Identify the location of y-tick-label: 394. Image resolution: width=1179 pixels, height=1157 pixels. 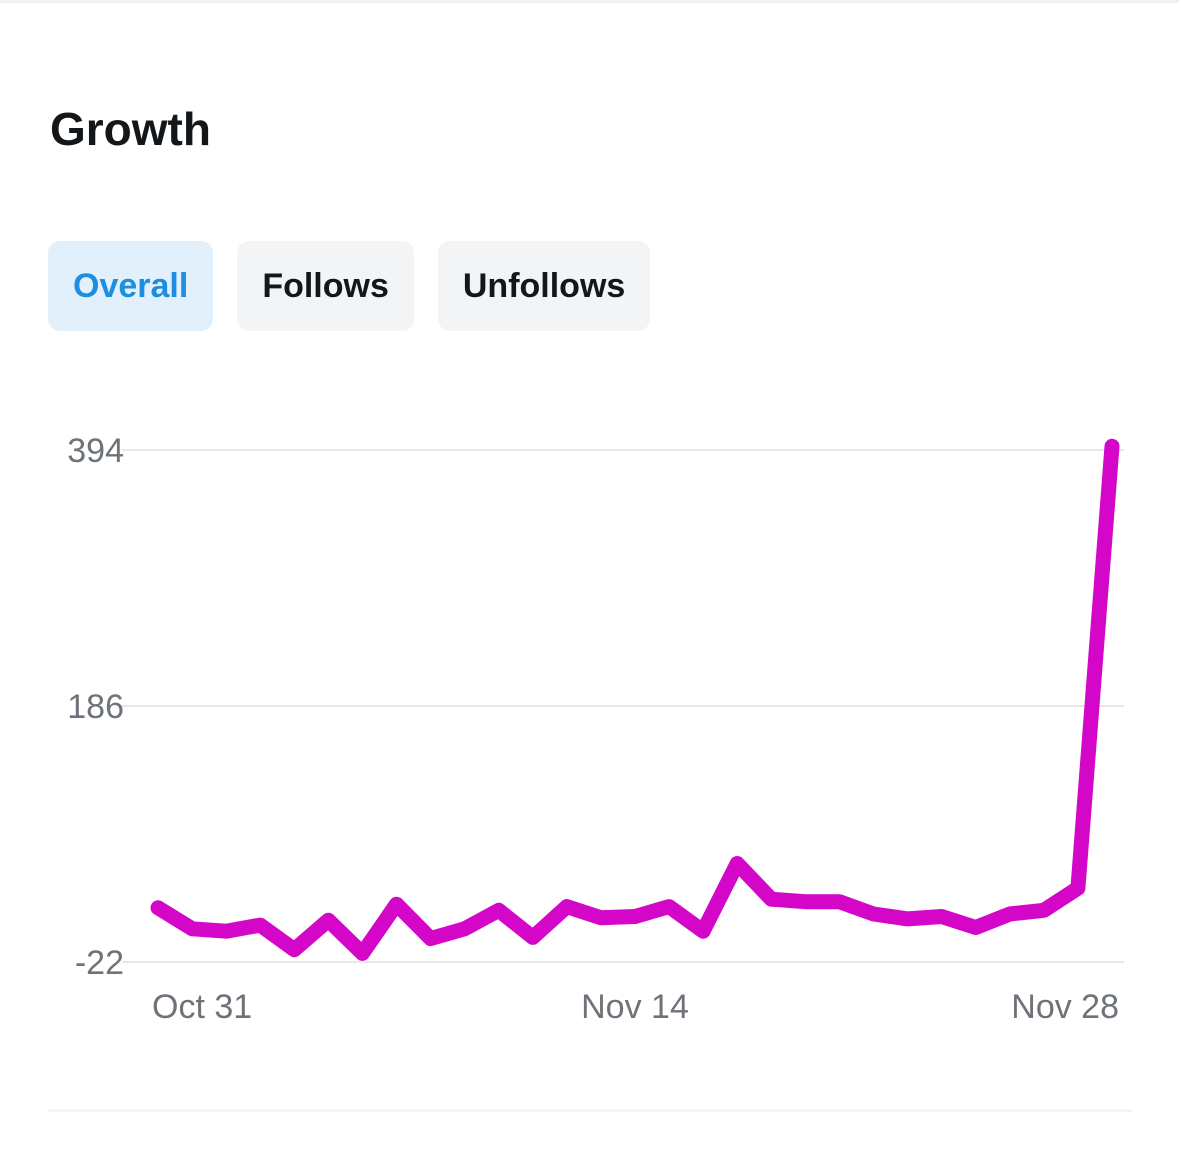
(95, 451).